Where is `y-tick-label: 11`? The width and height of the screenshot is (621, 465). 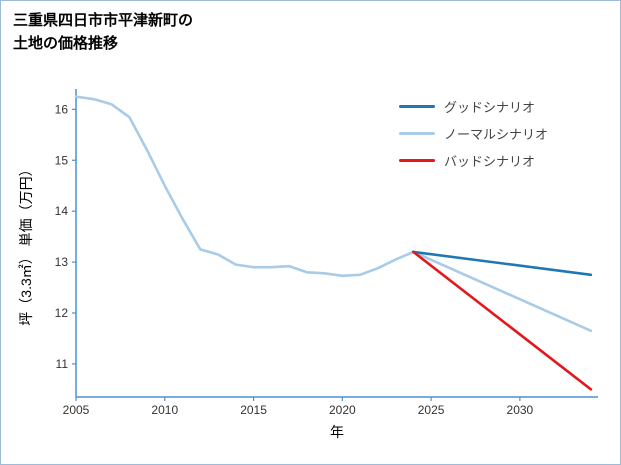 y-tick-label: 11 is located at coordinates (62, 364).